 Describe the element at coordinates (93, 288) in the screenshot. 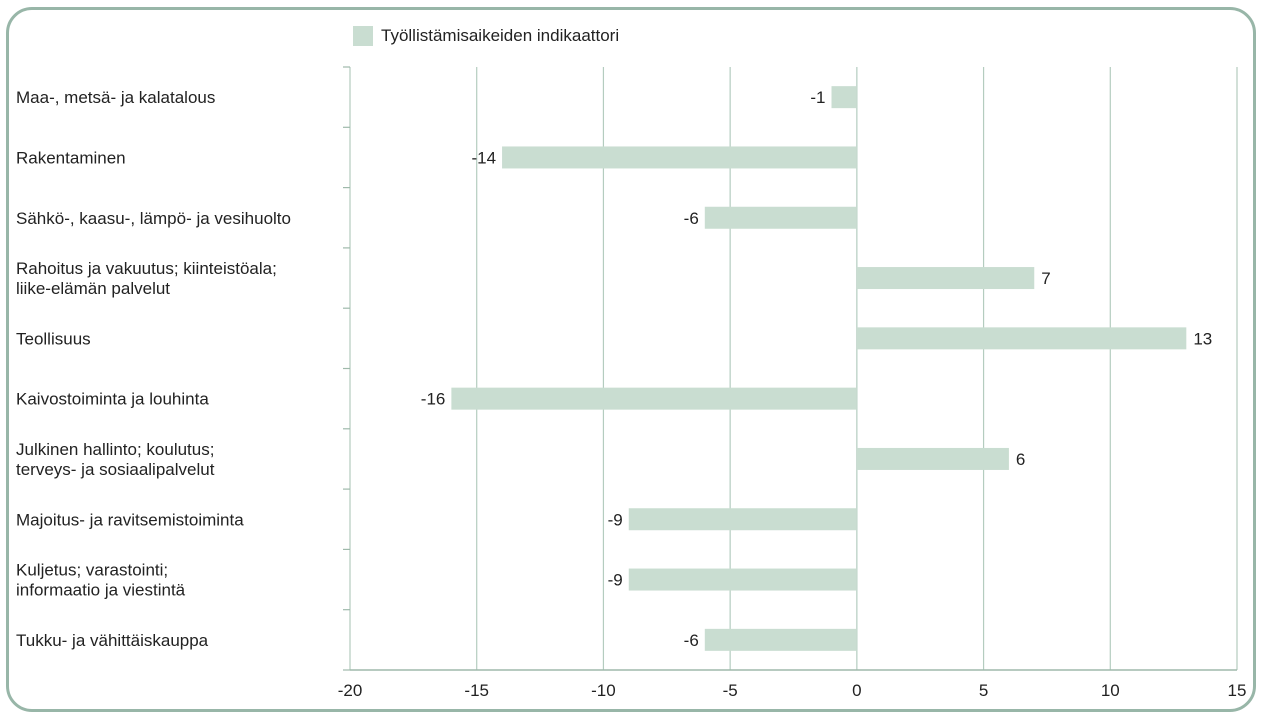

I see `category-label: liike-elämän palvelut` at that location.